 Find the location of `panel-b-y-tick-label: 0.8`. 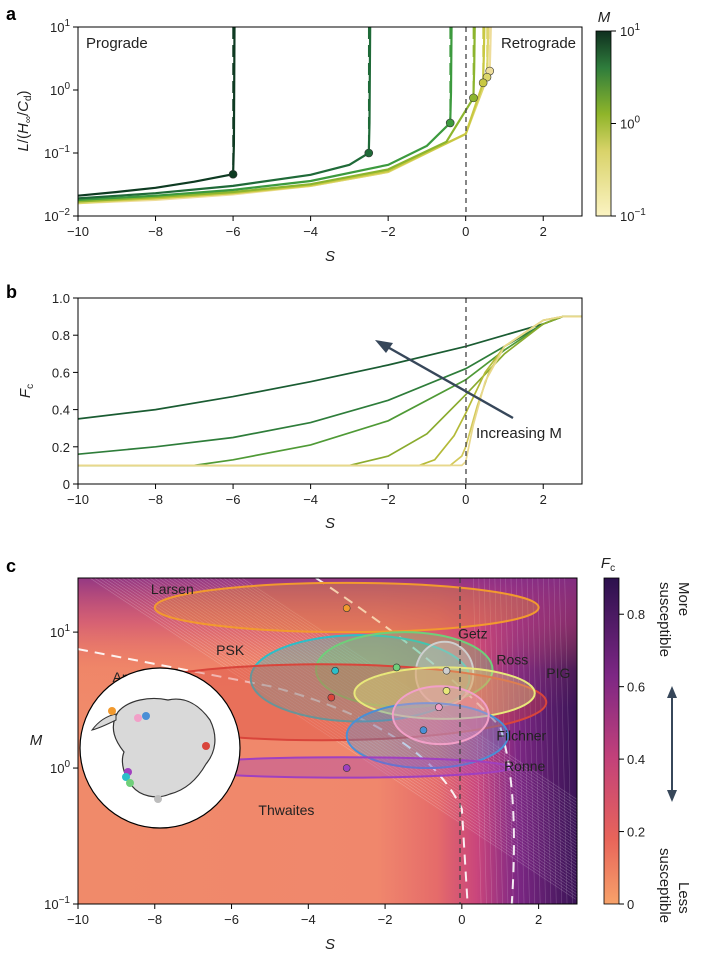

panel-b-y-tick-label: 0.8 is located at coordinates (61, 335).